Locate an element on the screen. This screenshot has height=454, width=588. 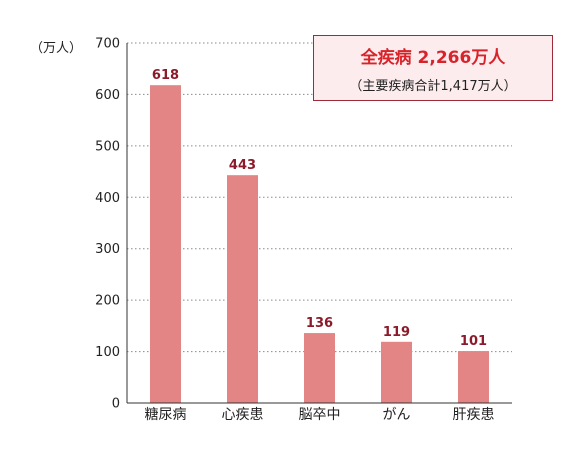
x-axis: 糖尿病 心疾患 脳卒中 がん 肝疾患 is located at coordinates (319, 412).